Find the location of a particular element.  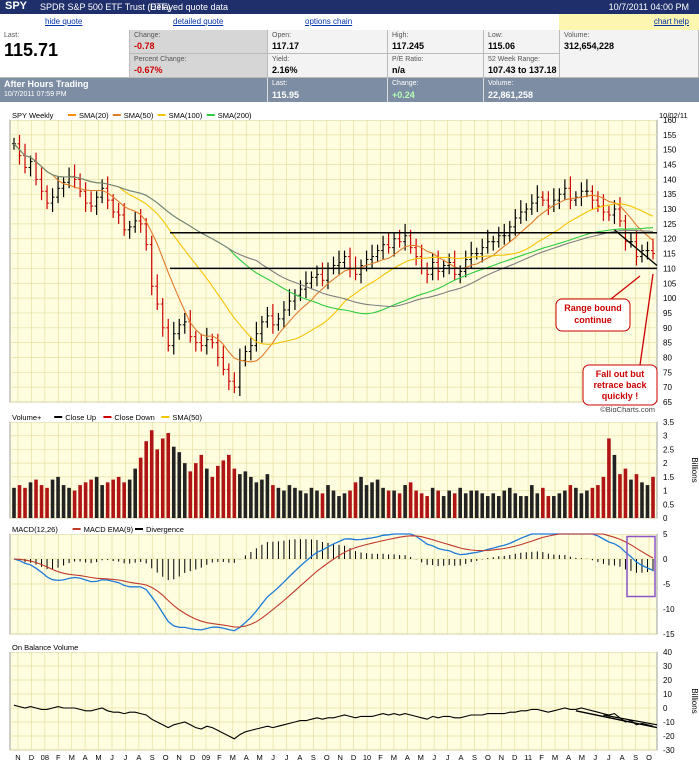

after-hours-volume: 22,861,258 is located at coordinates (511, 95).